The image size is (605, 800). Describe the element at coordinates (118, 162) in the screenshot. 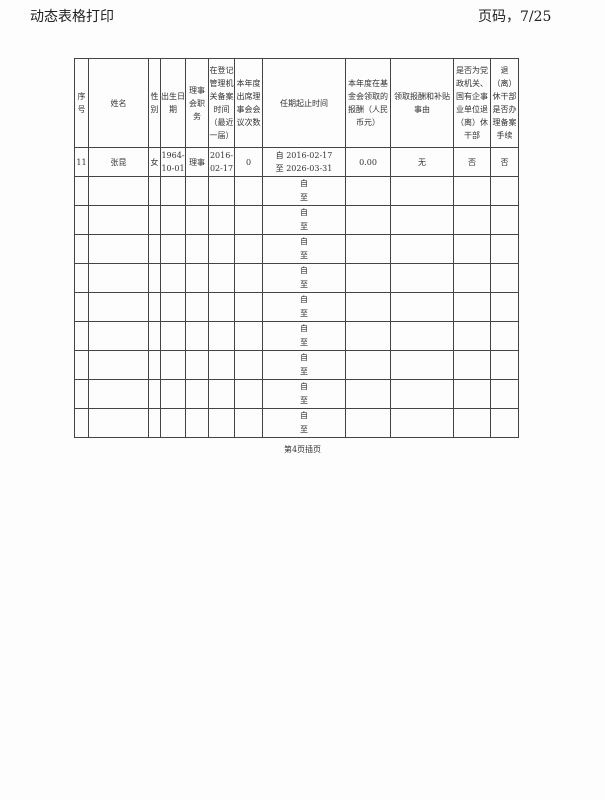

I see `cell-name: 张昆` at that location.